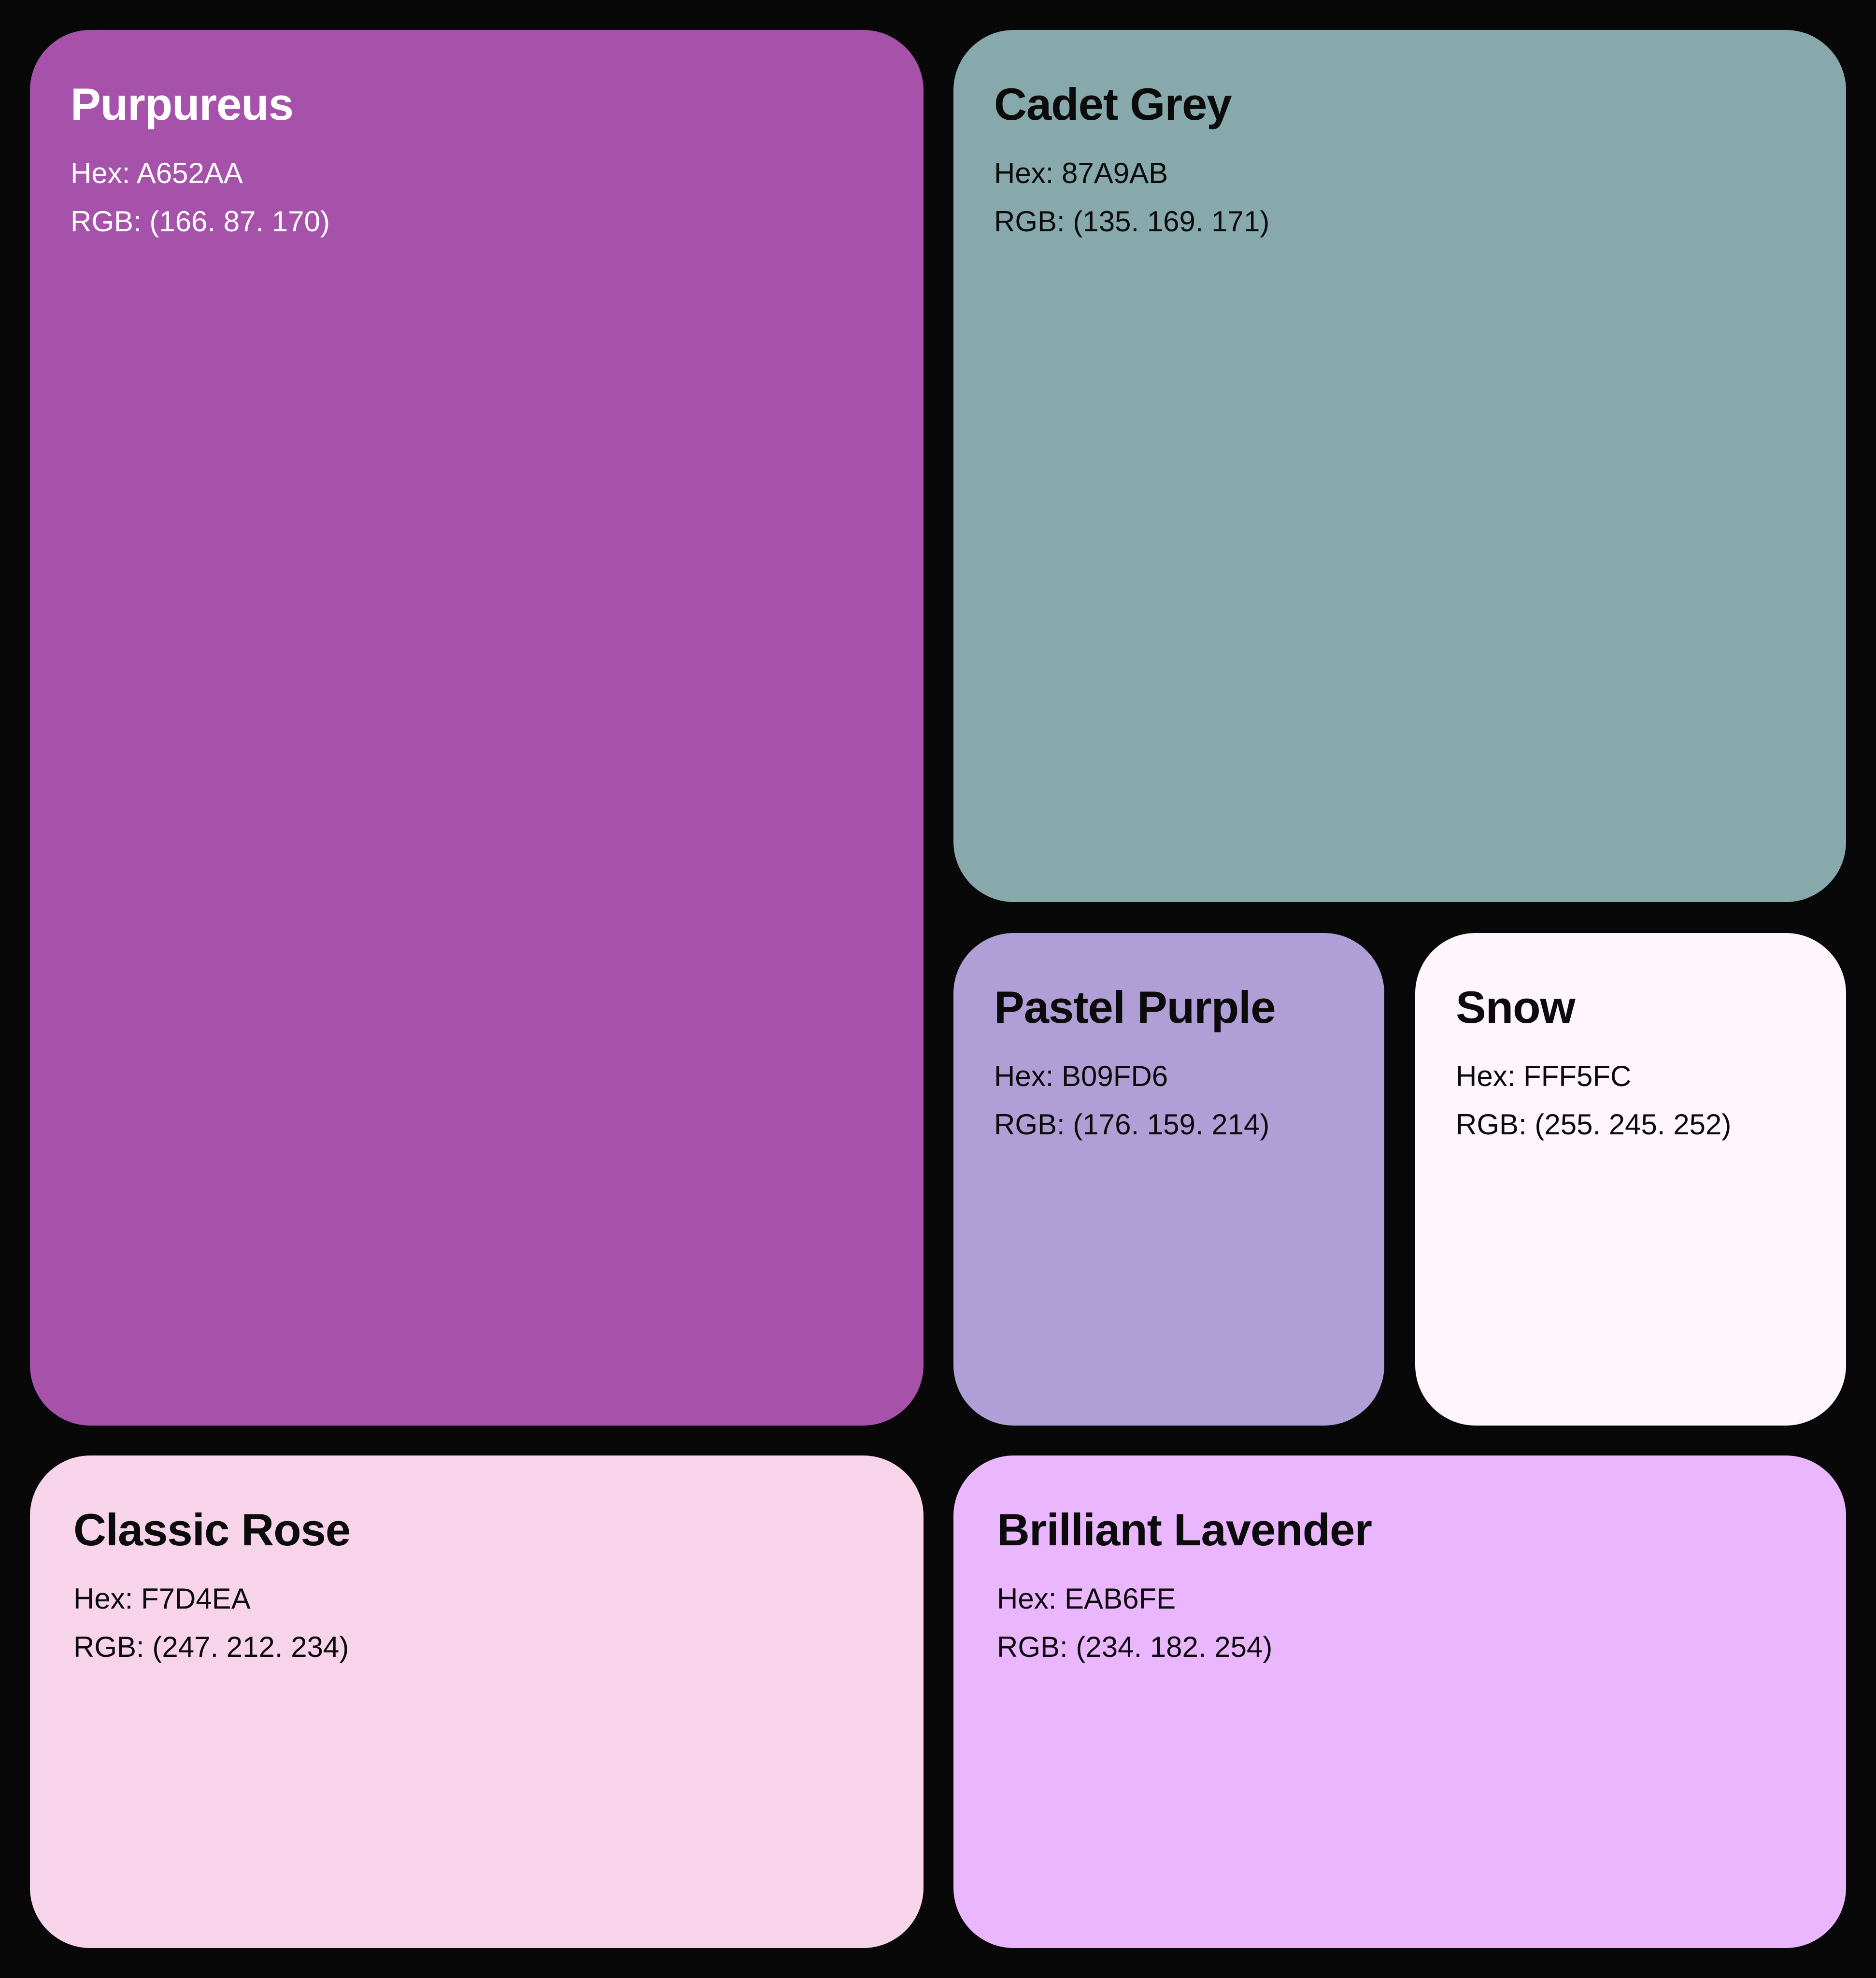 This screenshot has width=1876, height=1978. What do you see at coordinates (1087, 1598) in the screenshot?
I see `swatch-hex: Hex: EAB6FE` at bounding box center [1087, 1598].